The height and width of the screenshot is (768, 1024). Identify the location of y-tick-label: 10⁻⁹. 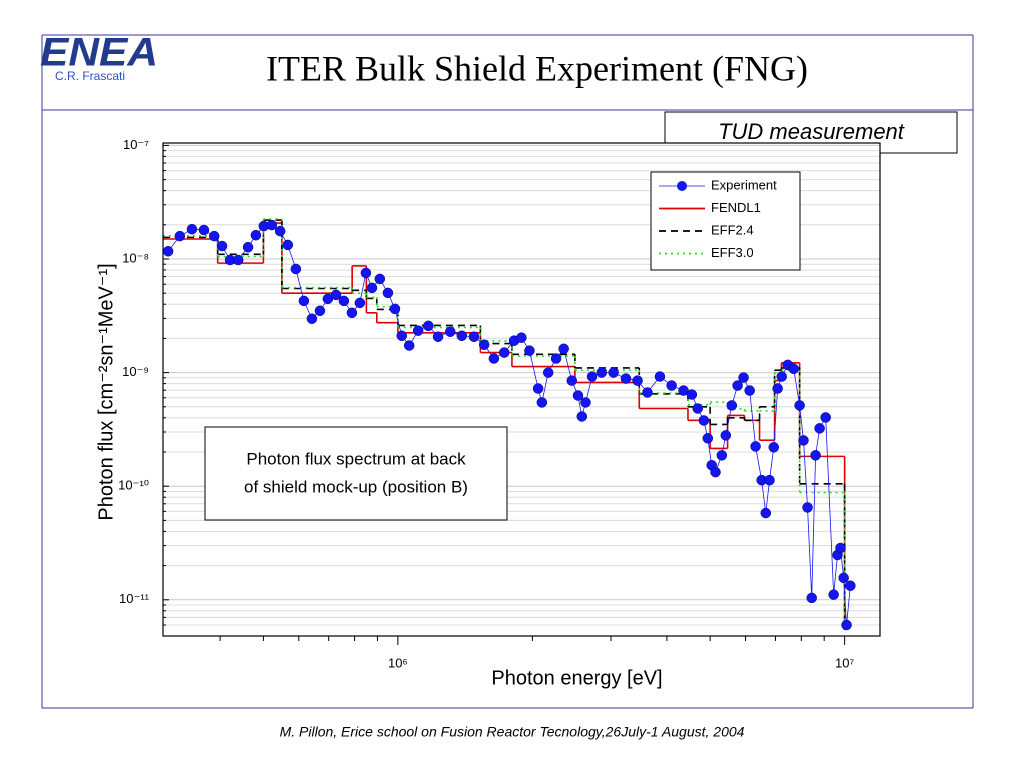
(135, 371).